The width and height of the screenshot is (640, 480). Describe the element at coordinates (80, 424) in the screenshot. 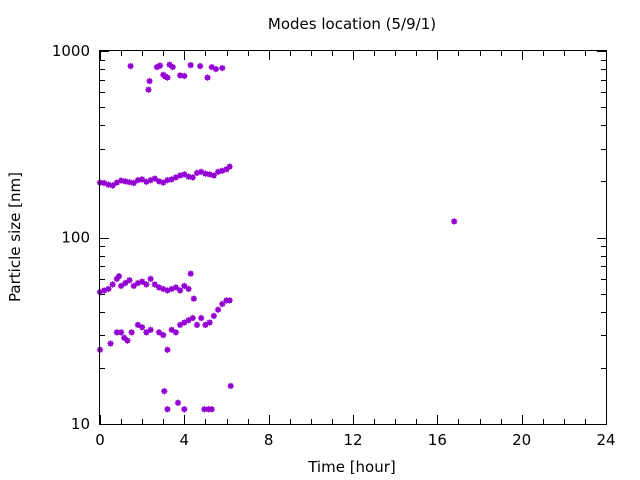

I see `y-tick-label: 10` at that location.